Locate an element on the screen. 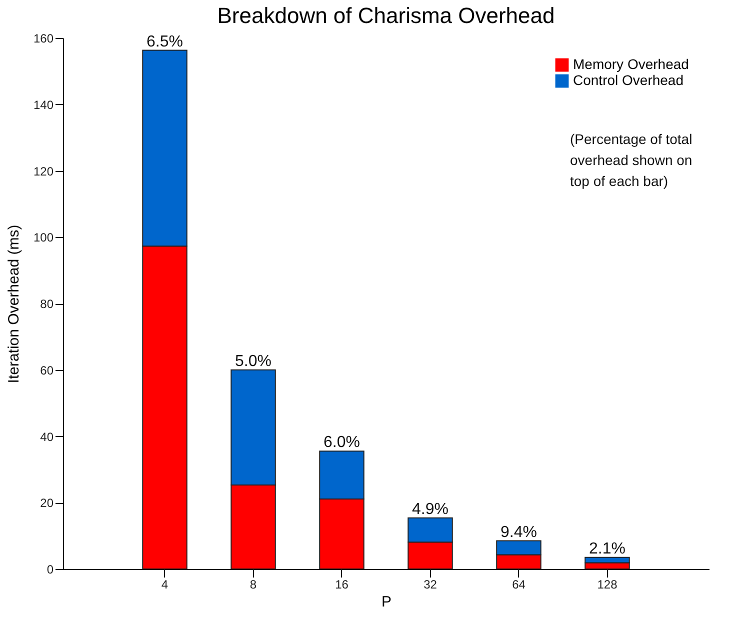  y-tick-label: 20 is located at coordinates (47, 503).